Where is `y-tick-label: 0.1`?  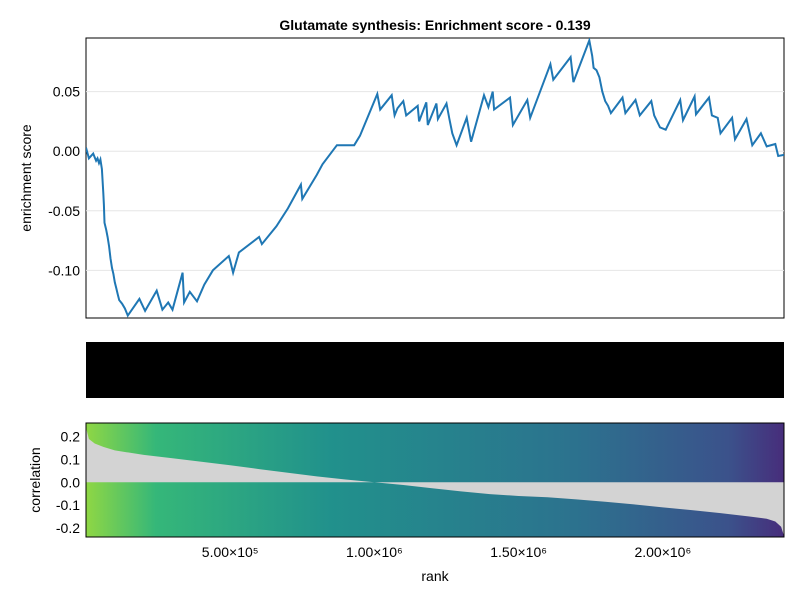 y-tick-label: 0.1 is located at coordinates (71, 459).